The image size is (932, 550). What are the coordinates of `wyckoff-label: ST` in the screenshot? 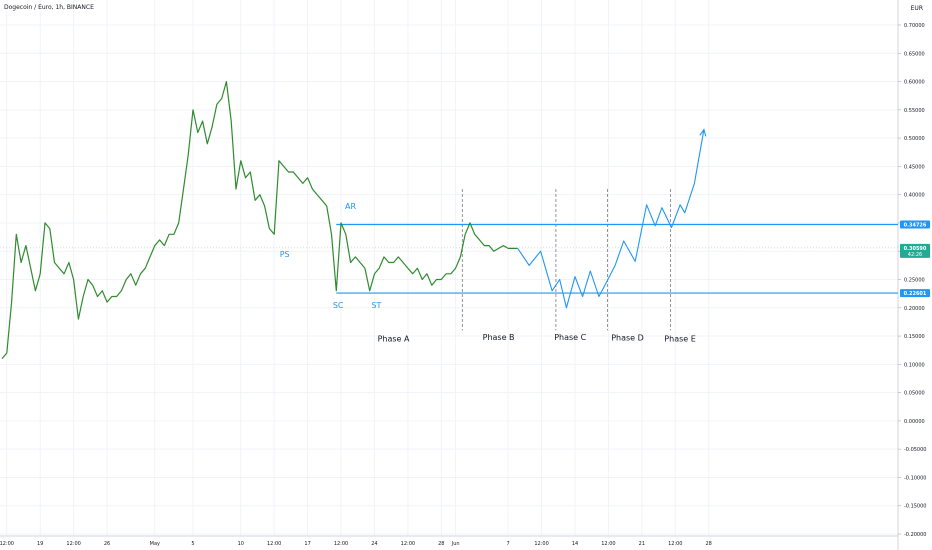 It's located at (376, 305).